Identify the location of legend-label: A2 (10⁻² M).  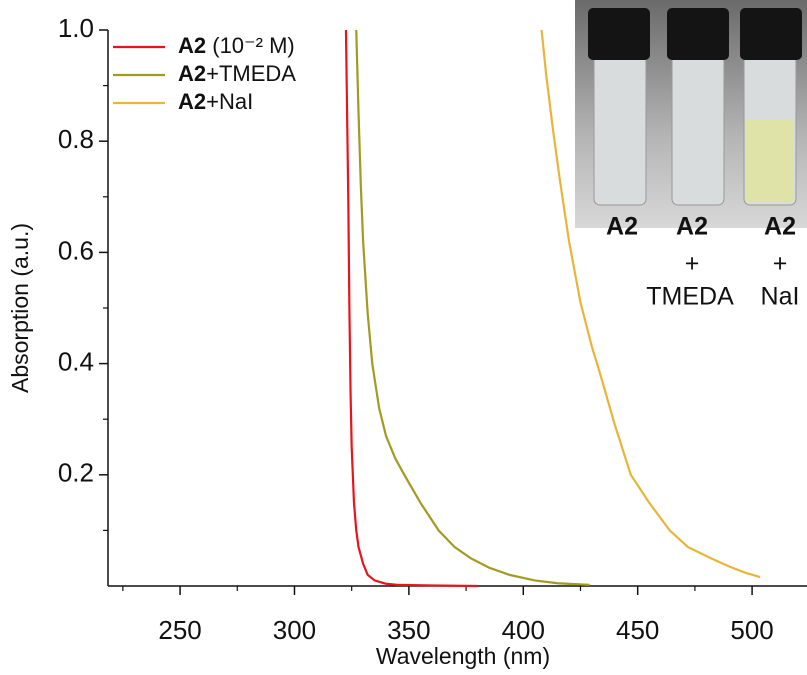
(236, 45).